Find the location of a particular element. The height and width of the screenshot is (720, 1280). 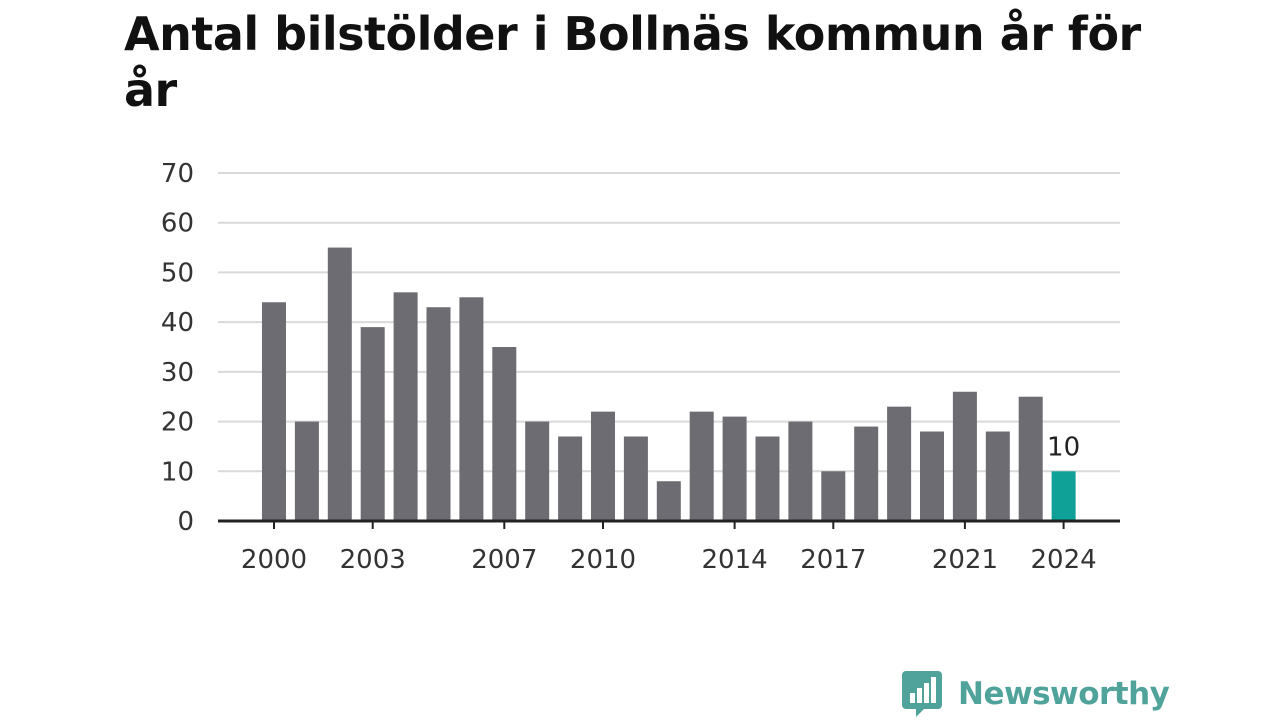

bar-2008 is located at coordinates (537, 471).